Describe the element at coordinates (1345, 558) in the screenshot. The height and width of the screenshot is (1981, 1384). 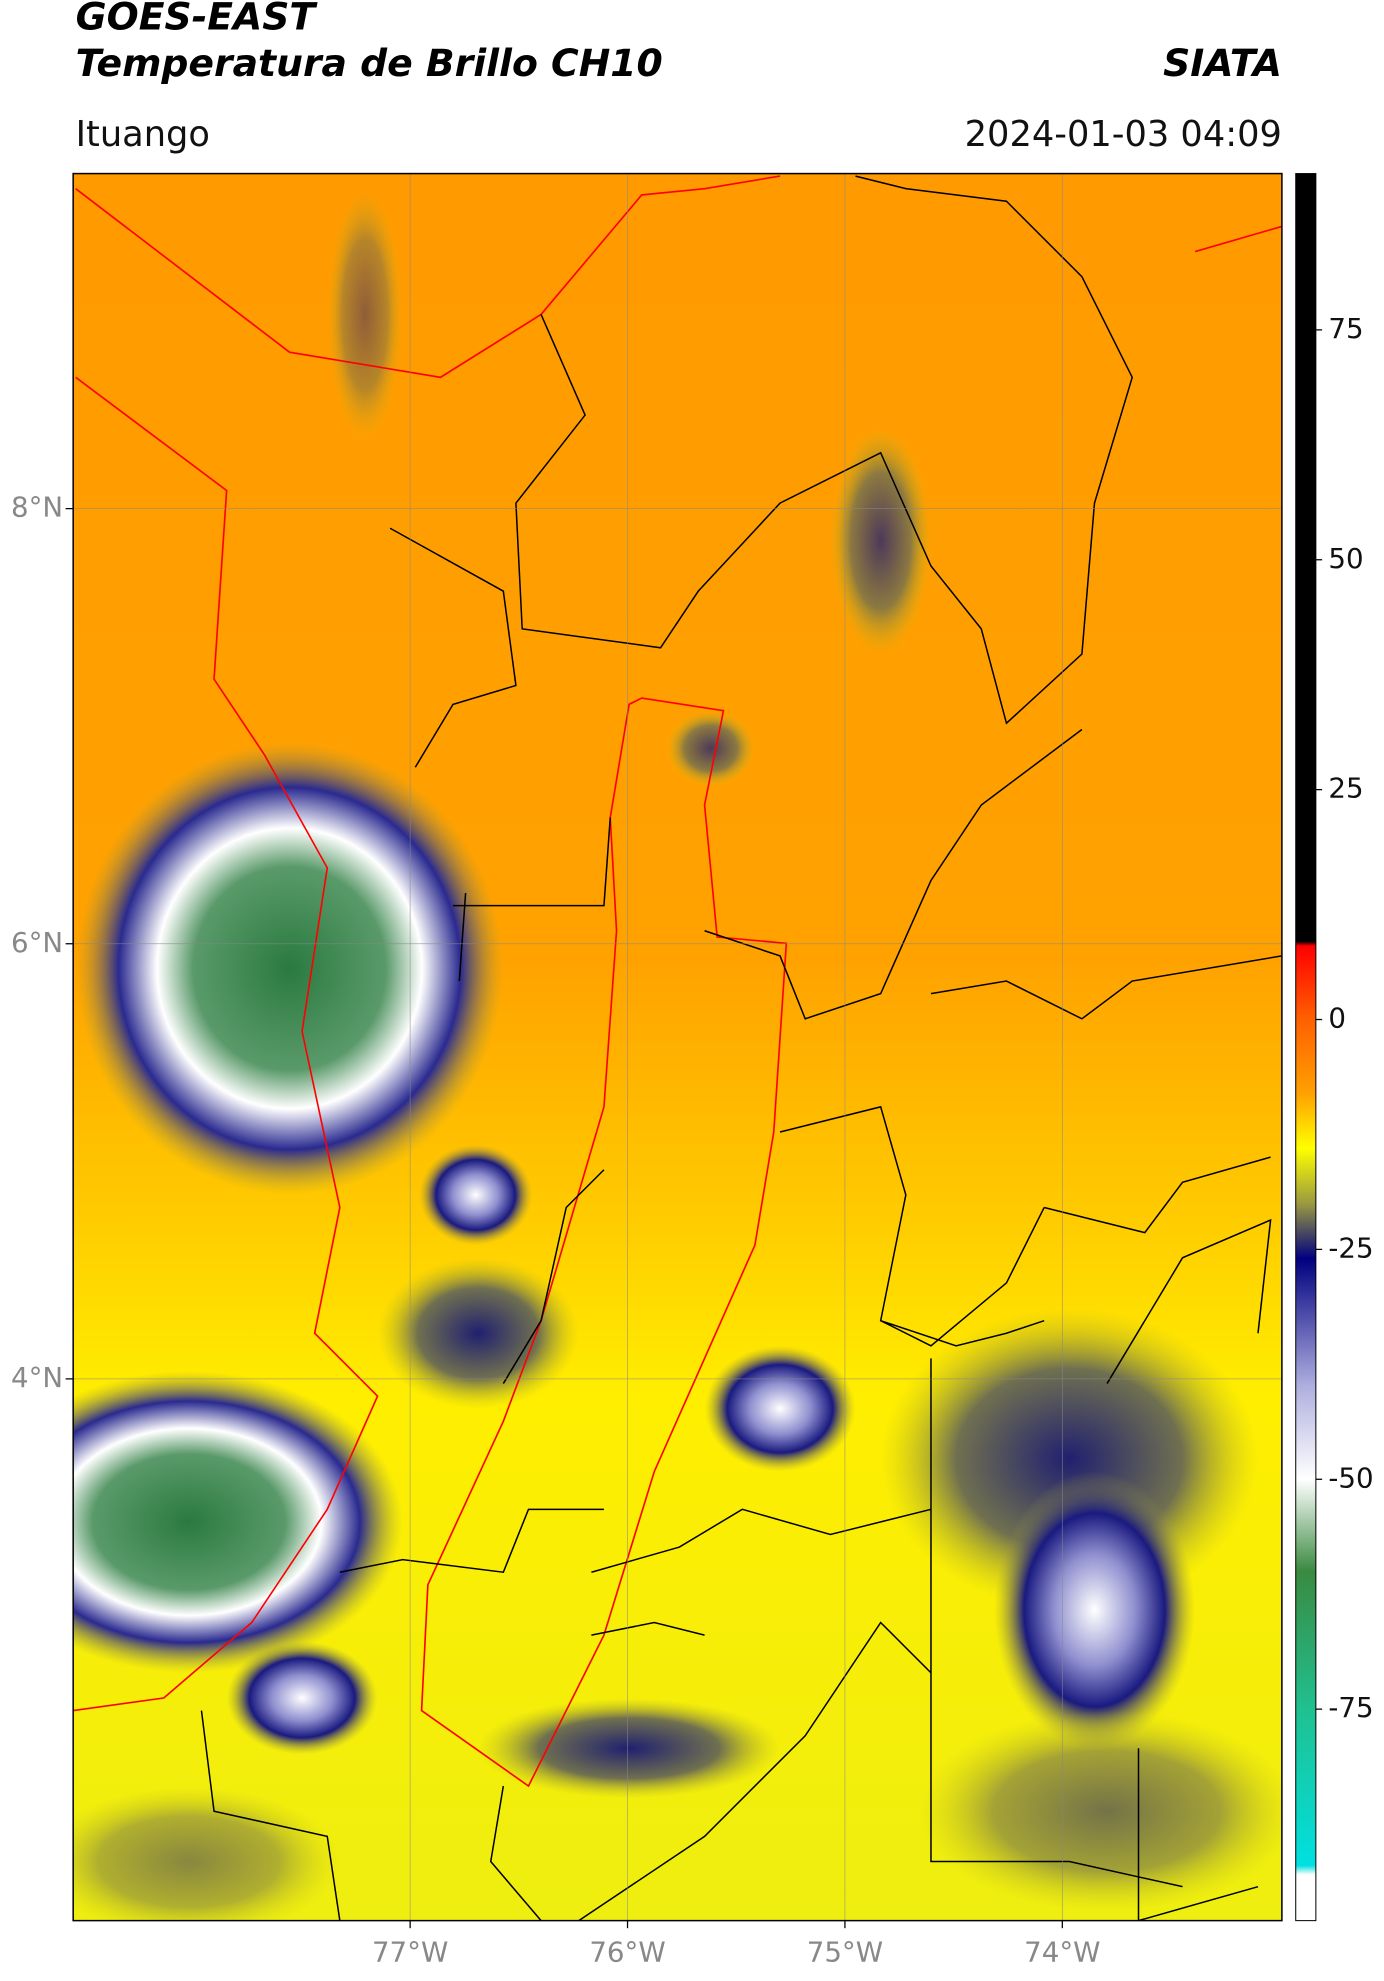
I see `colorbar-tick-label: 50` at that location.